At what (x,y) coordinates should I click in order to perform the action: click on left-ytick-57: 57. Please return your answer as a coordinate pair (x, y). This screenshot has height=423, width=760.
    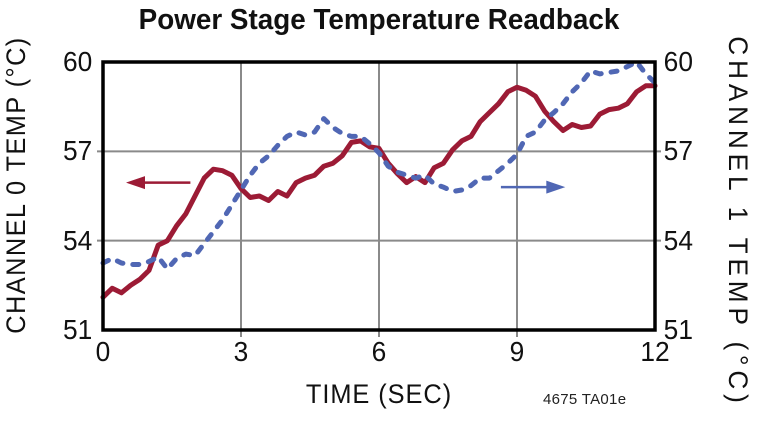
    Looking at the image, I should click on (78, 150).